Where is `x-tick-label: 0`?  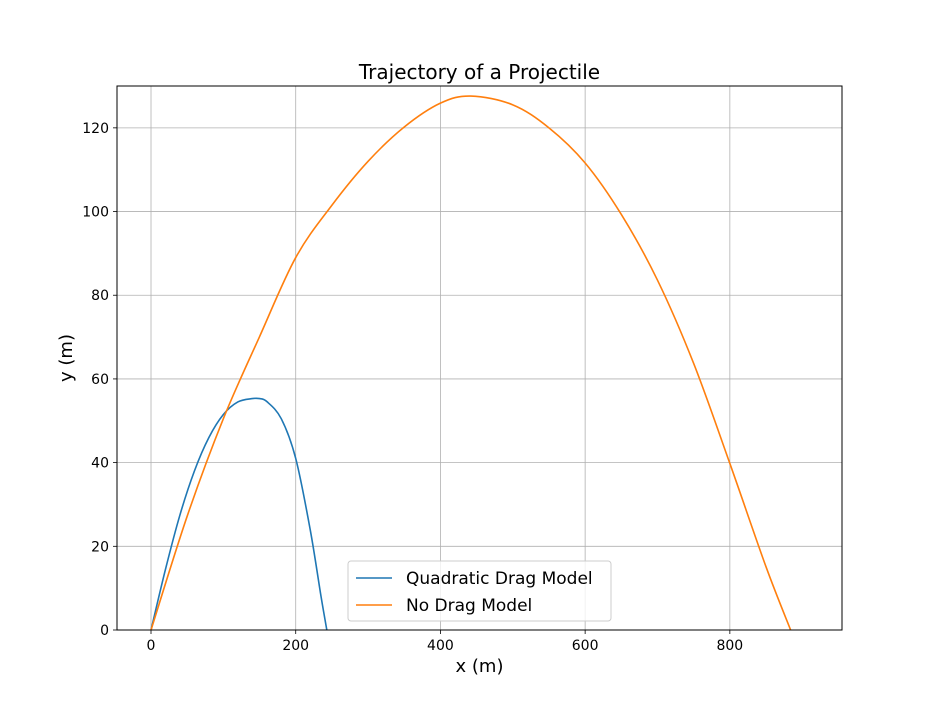
x-tick-label: 0 is located at coordinates (151, 646).